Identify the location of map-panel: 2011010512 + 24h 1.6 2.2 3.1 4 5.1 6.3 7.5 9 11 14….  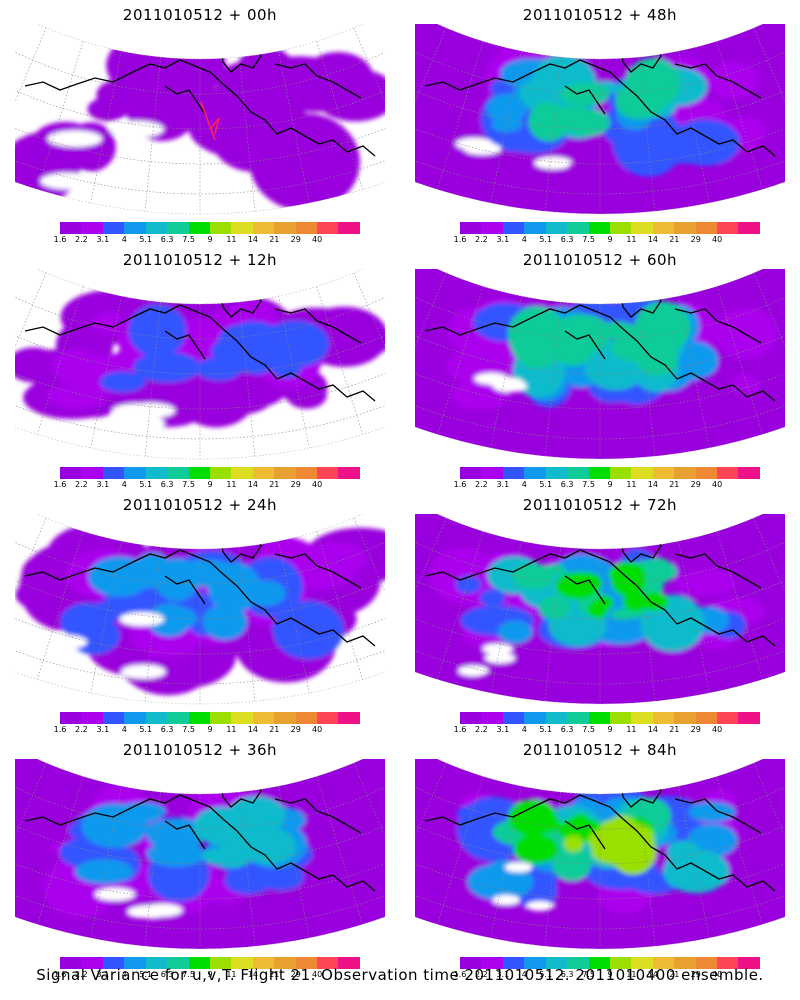
(200, 612).